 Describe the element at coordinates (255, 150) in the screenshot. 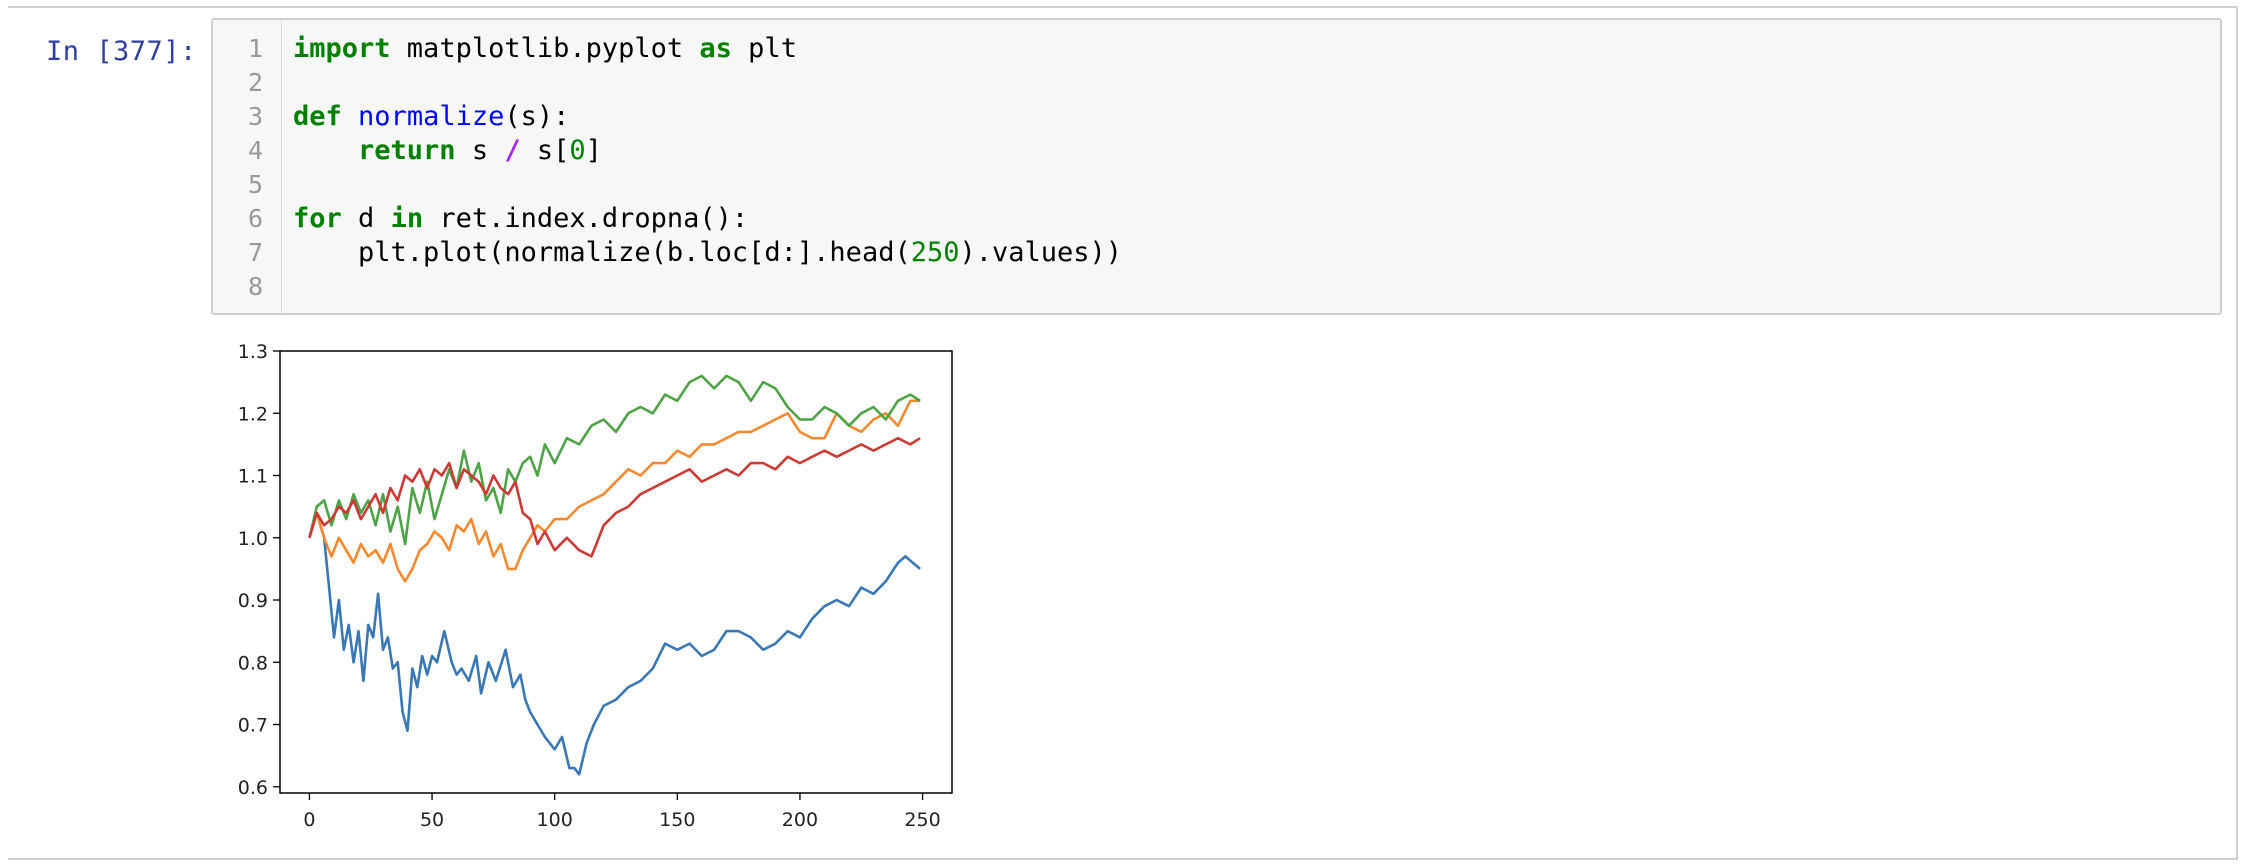

I see `line-number: 4` at that location.